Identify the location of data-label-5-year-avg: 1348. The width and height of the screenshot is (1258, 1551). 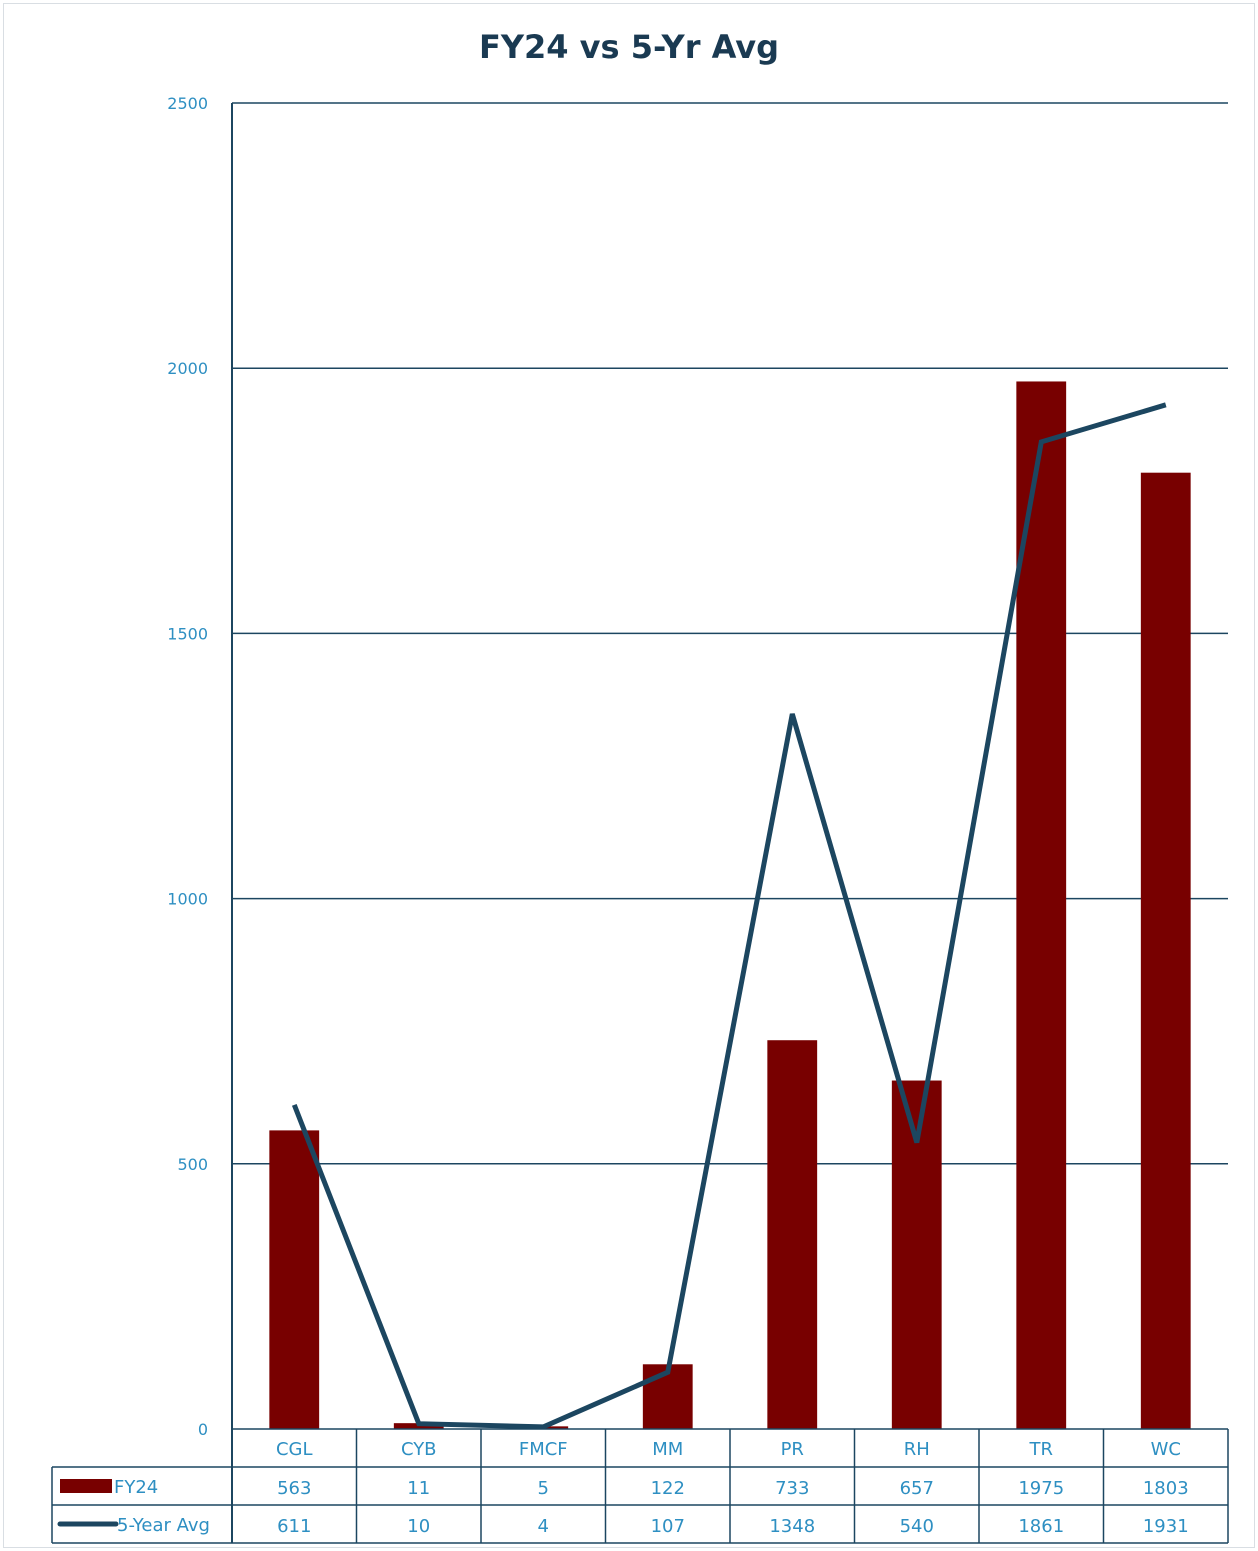
(792, 1526).